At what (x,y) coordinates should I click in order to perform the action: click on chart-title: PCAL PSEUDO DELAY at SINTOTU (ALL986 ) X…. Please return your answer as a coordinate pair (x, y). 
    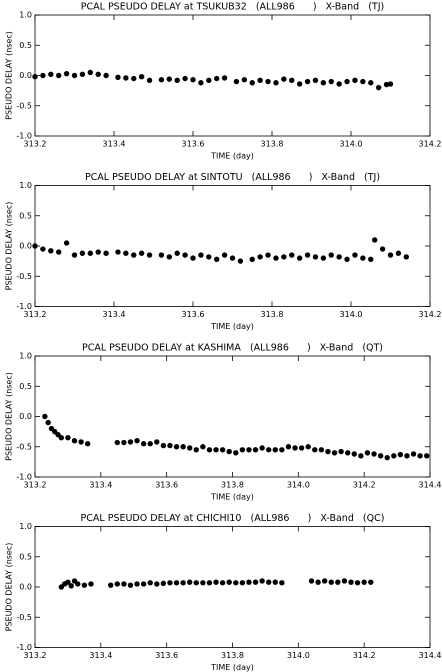
    Looking at the image, I should click on (232, 177).